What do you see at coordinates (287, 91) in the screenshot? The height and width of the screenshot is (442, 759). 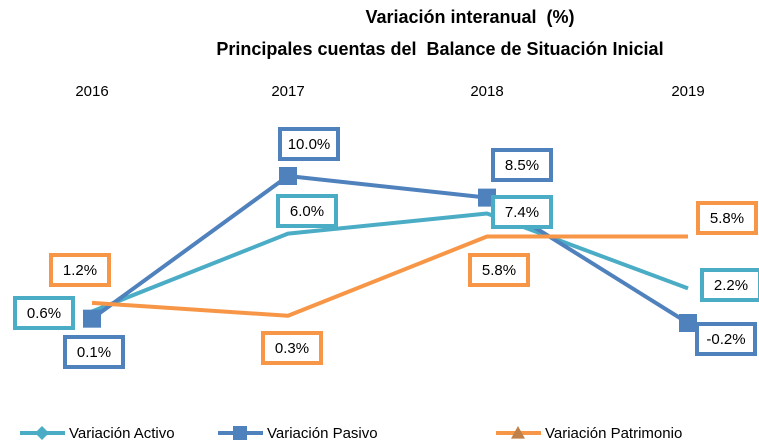 I see `x-tick-label: 2017` at bounding box center [287, 91].